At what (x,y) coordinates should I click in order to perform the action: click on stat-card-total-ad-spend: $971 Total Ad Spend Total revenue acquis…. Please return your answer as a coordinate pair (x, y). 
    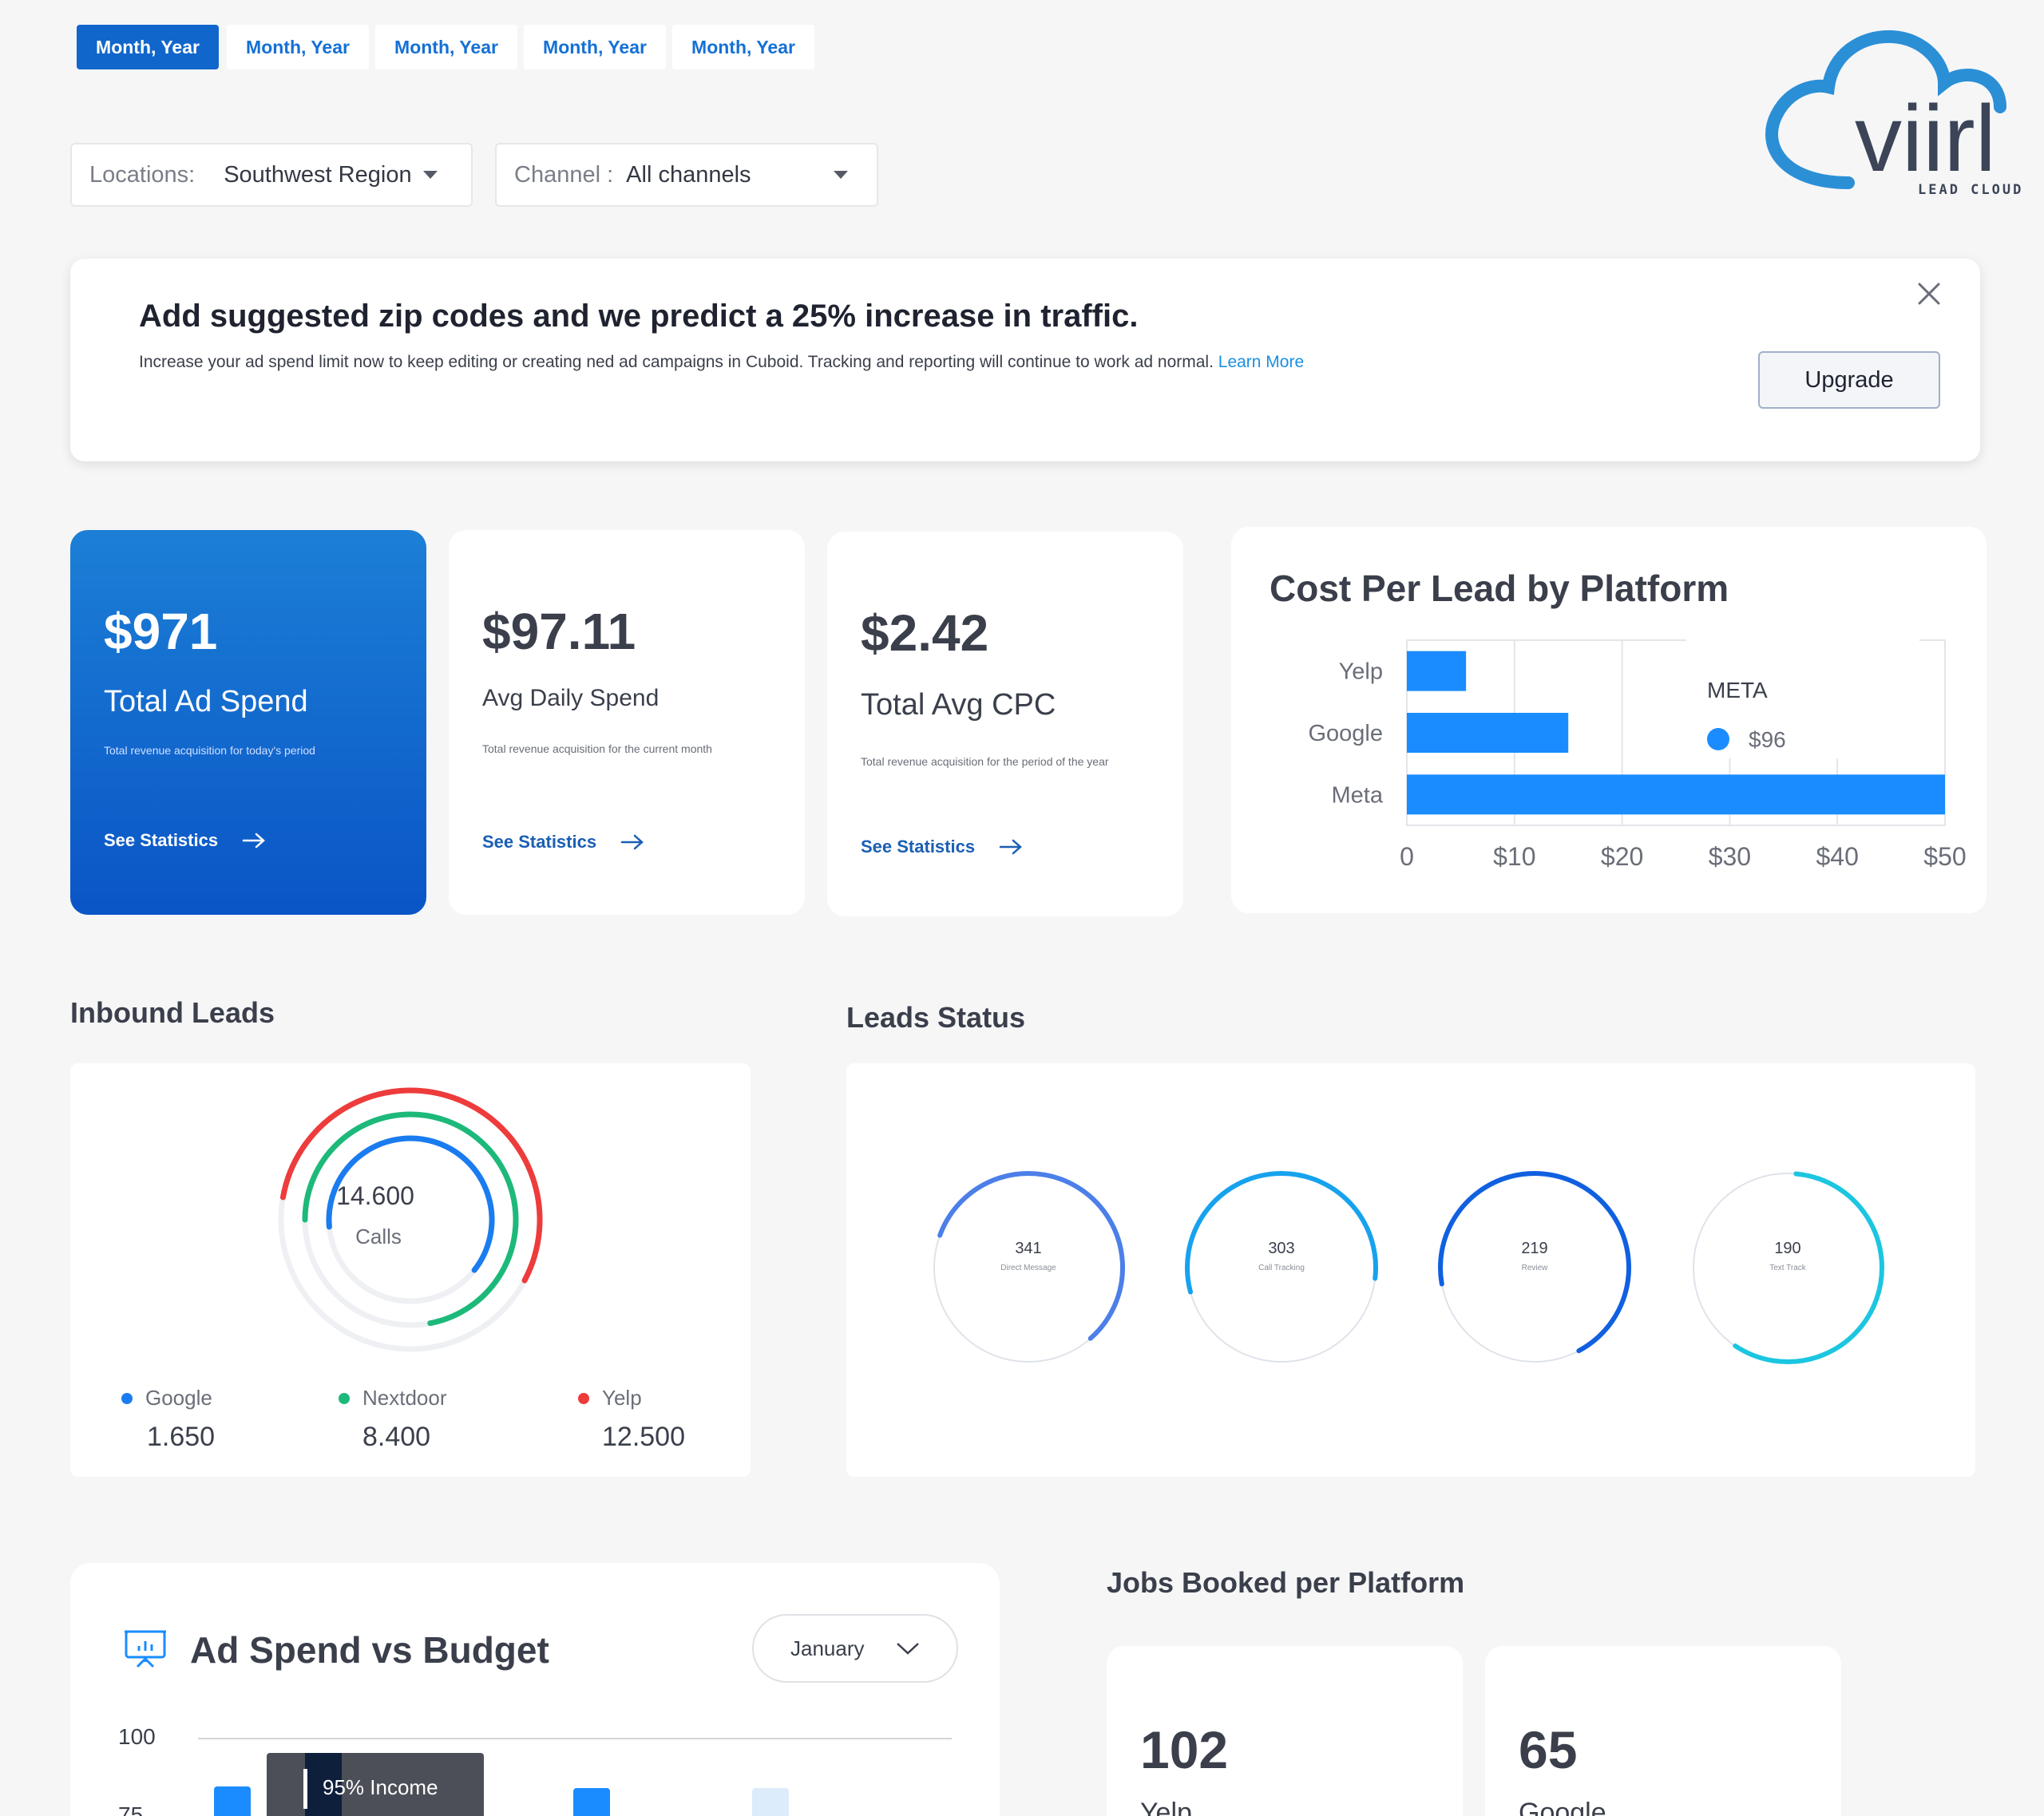
    Looking at the image, I should click on (248, 722).